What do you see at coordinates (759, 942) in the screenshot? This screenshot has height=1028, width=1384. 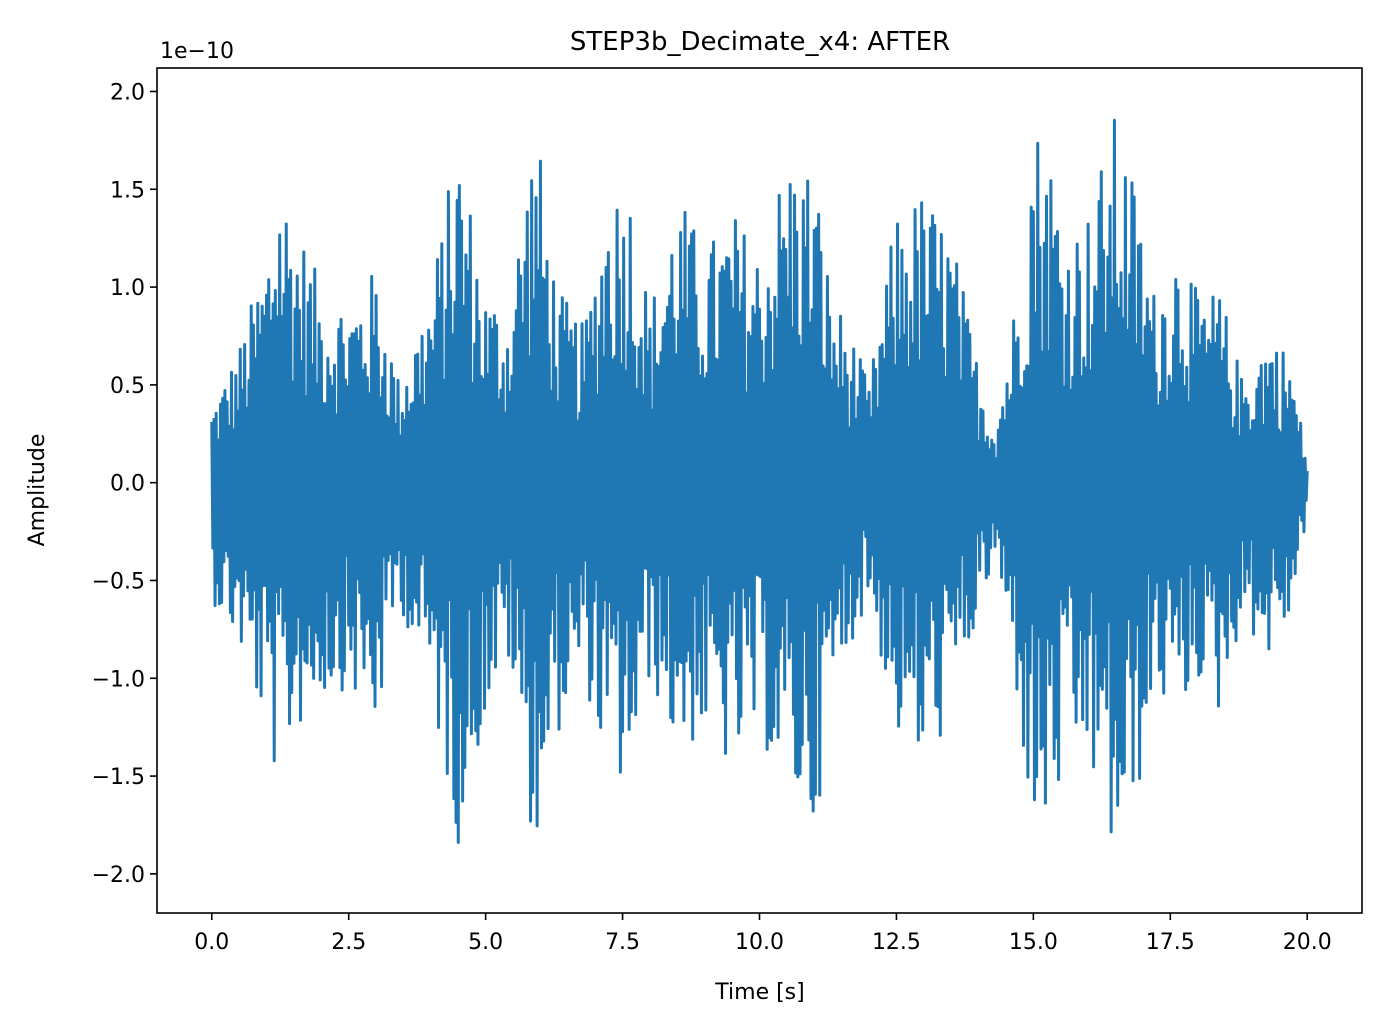 I see `x-tick-label: 10.0` at bounding box center [759, 942].